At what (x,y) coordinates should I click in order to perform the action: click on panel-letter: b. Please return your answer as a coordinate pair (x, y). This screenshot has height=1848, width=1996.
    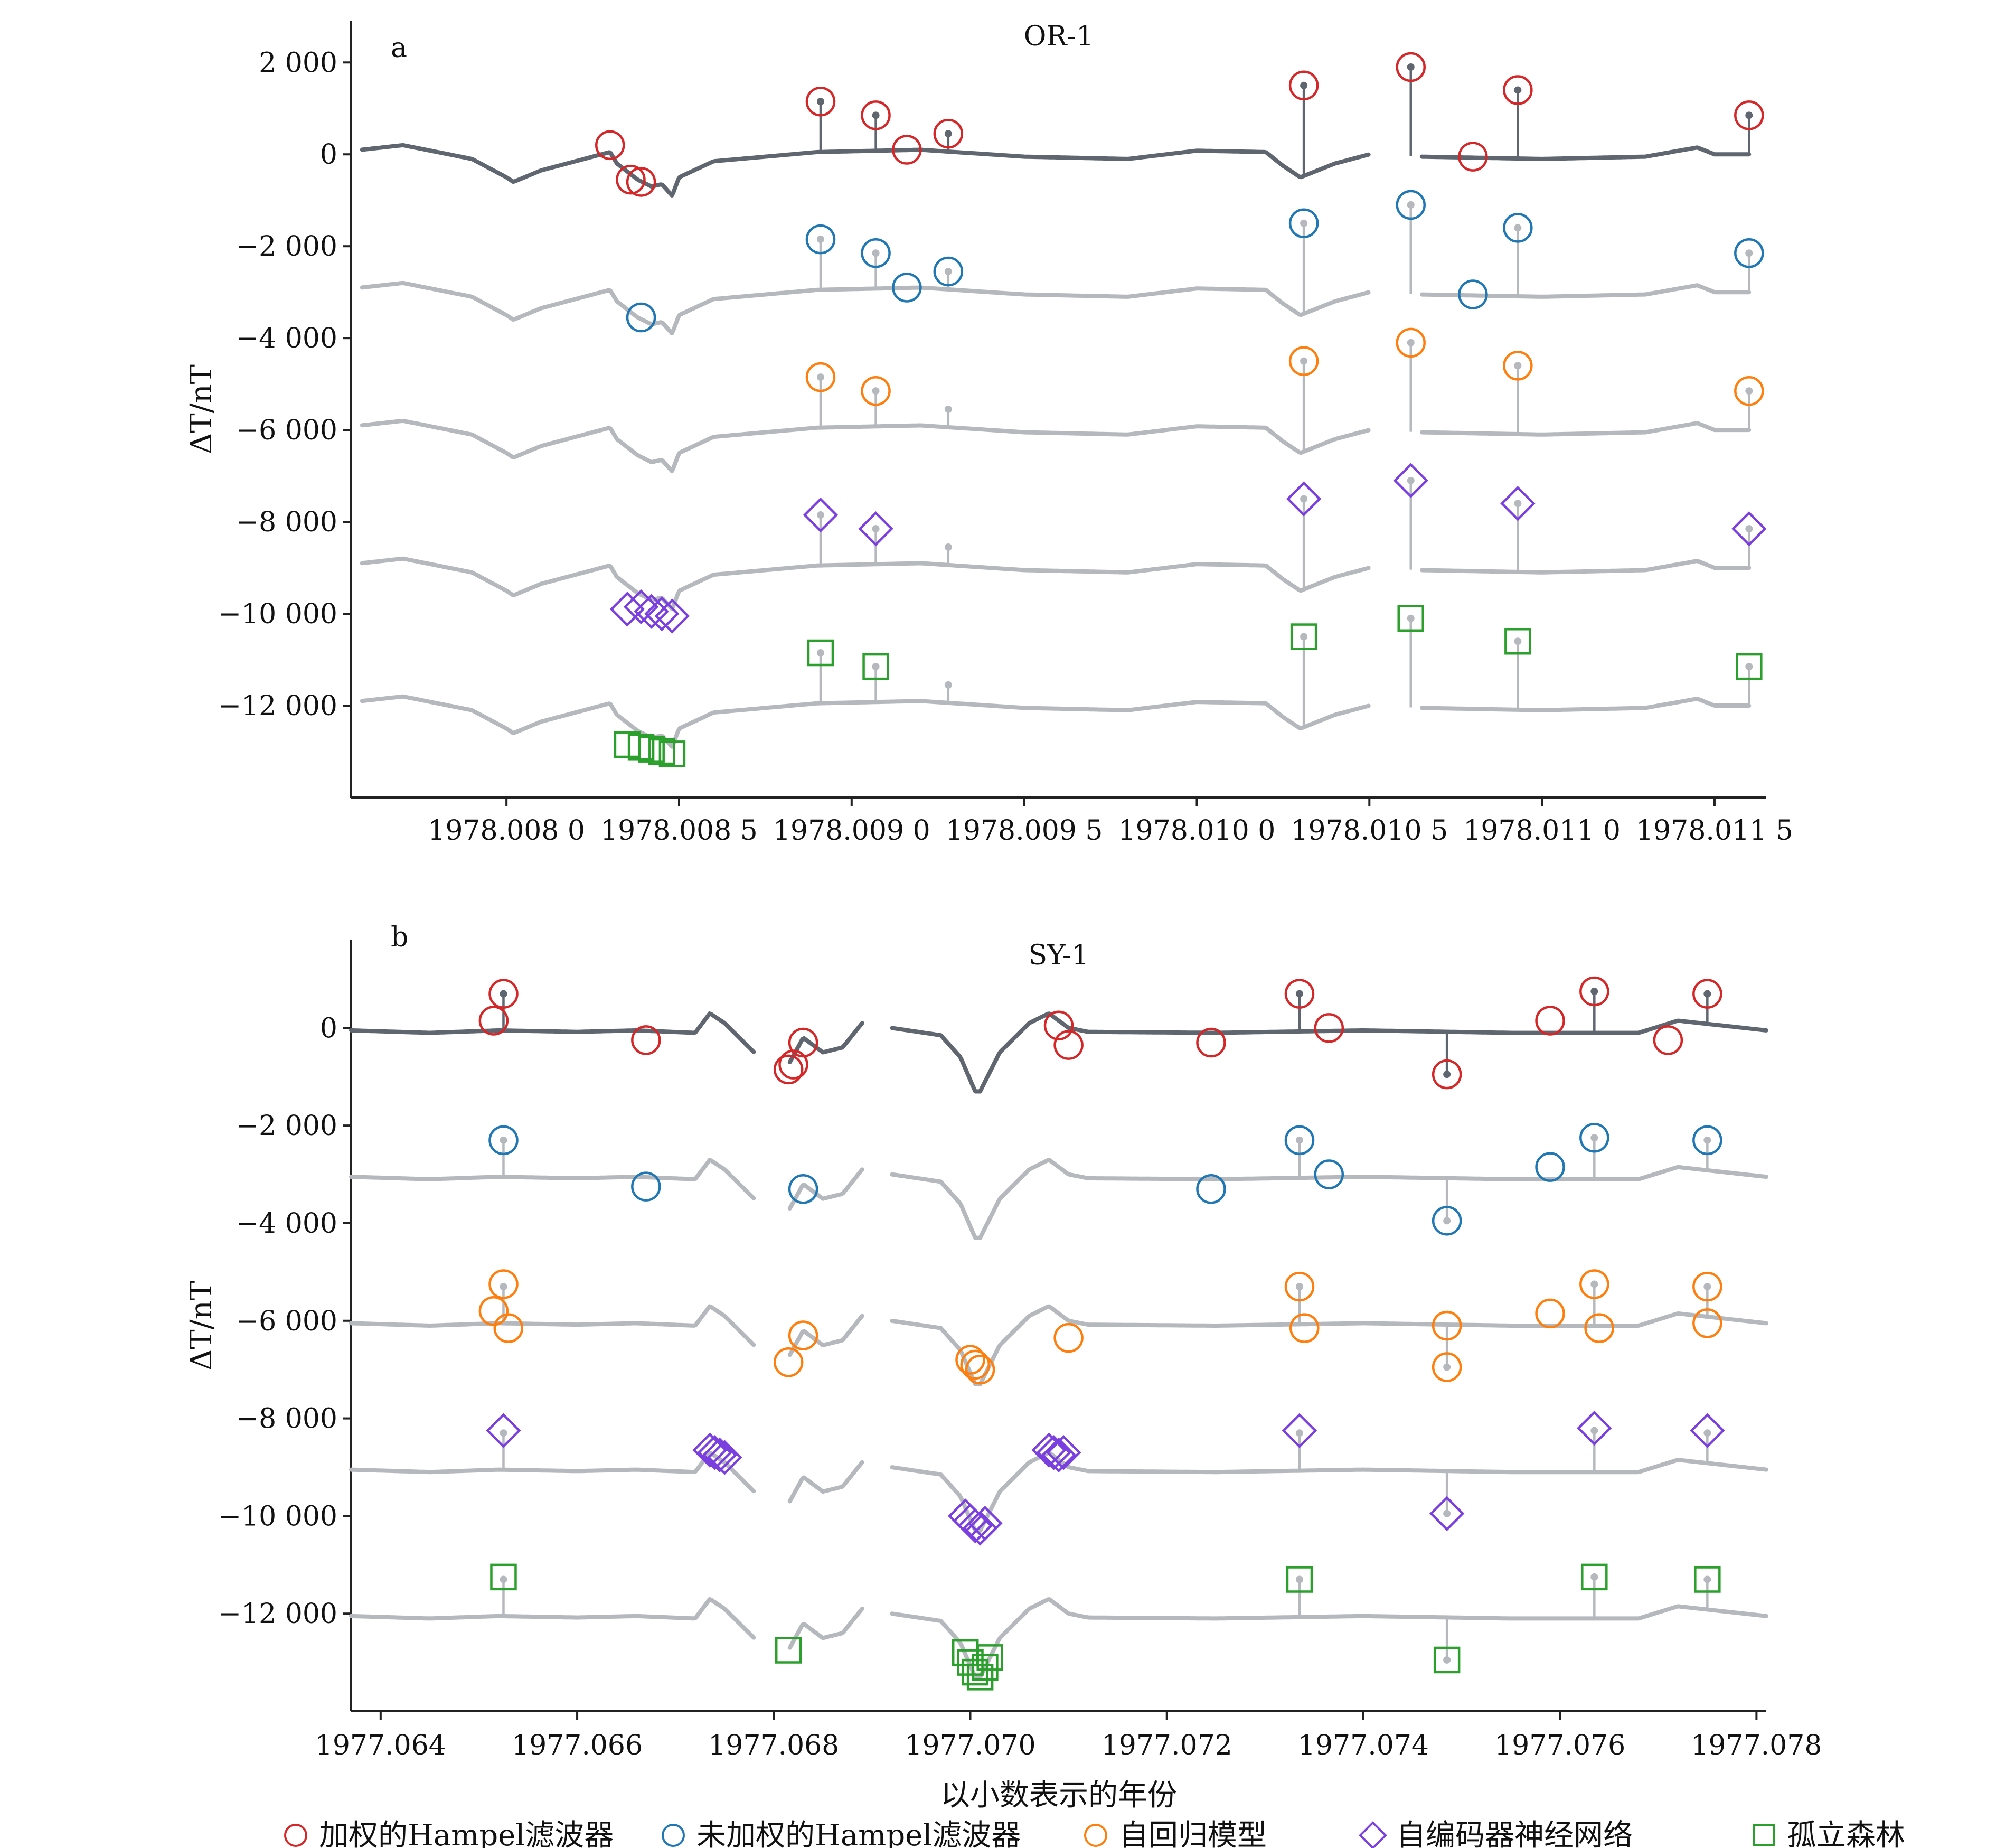
    Looking at the image, I should click on (400, 937).